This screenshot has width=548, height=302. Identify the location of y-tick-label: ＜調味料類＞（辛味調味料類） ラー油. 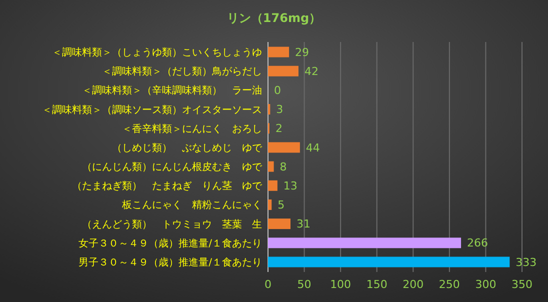
(172, 90).